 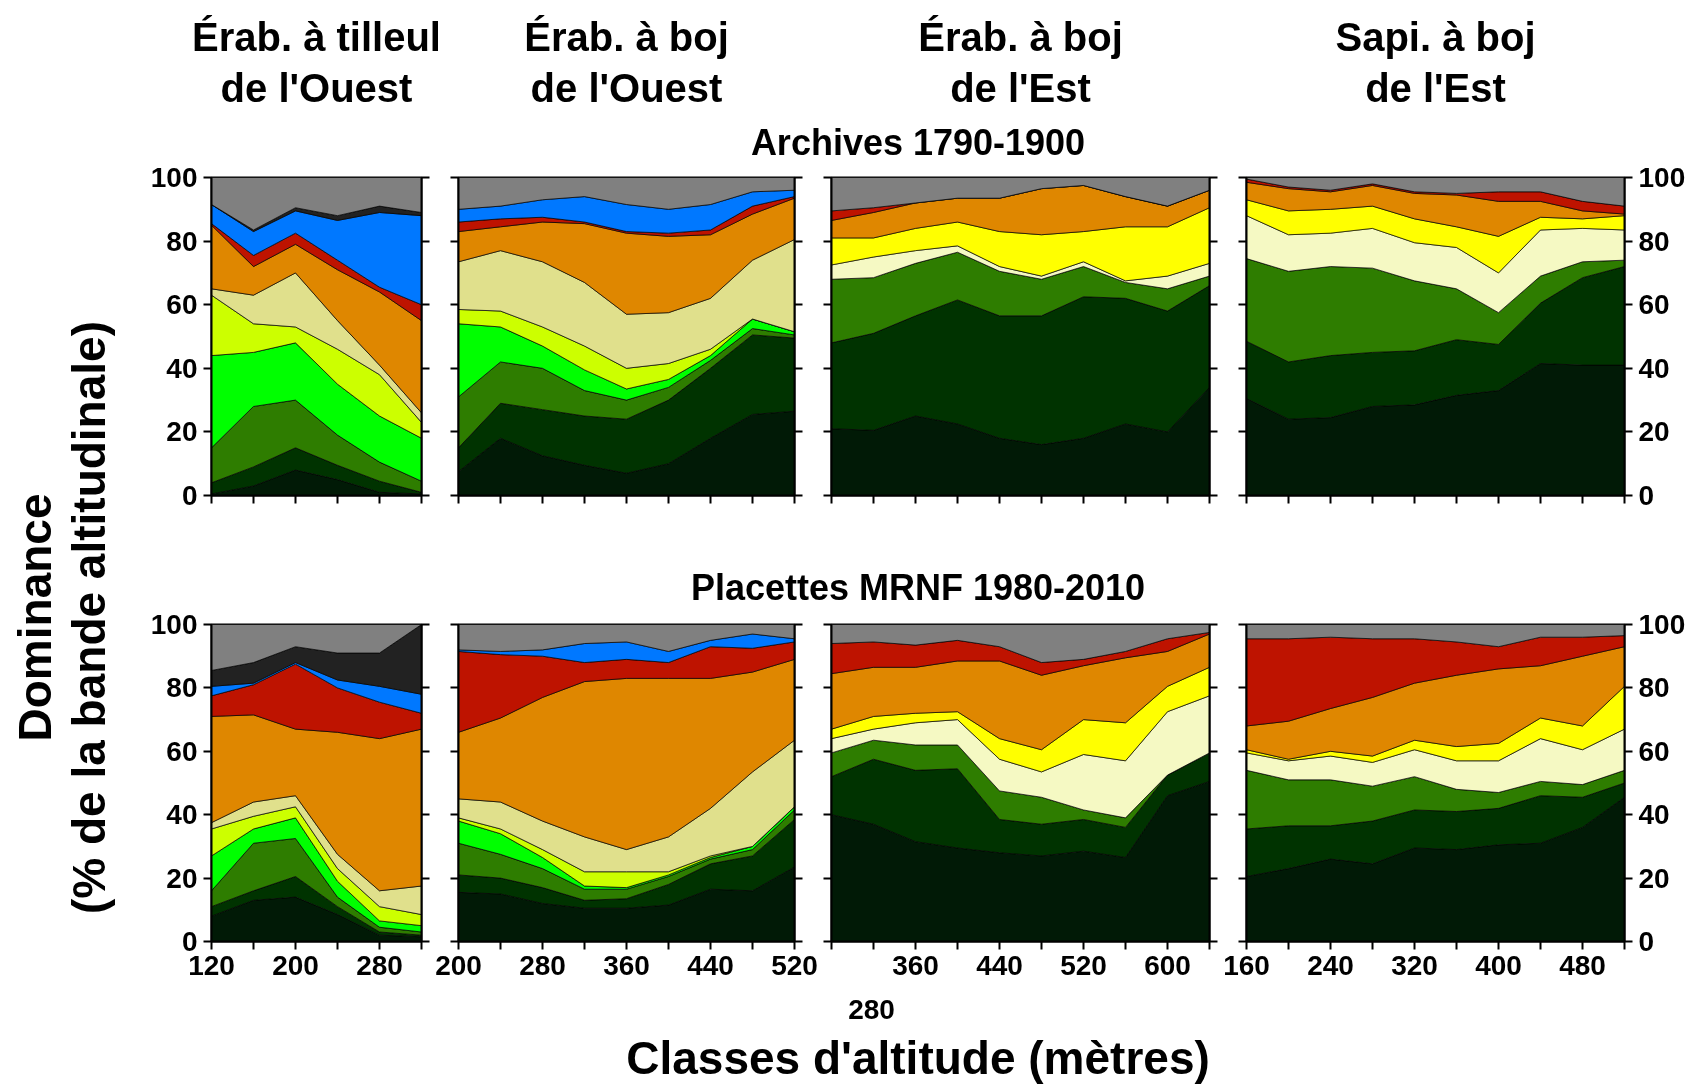 What do you see at coordinates (1246, 965) in the screenshot?
I see `x-tick-label: 160` at bounding box center [1246, 965].